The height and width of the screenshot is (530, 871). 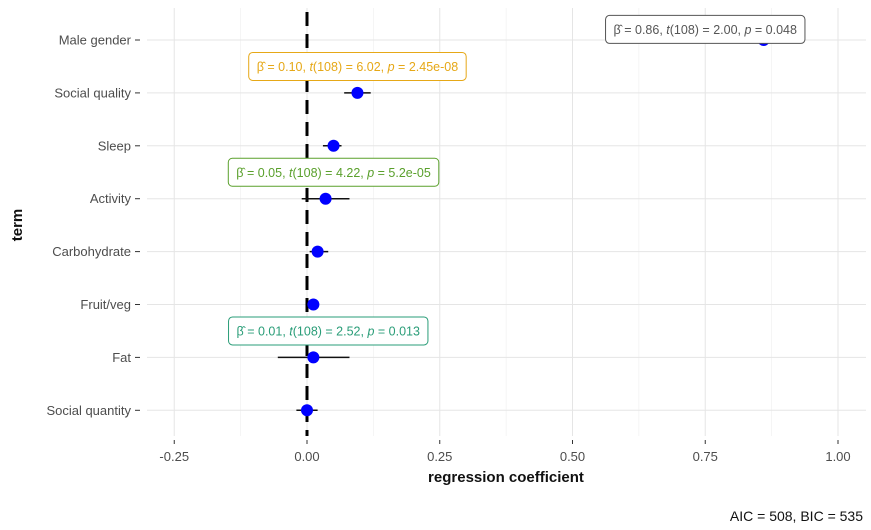 I want to click on annotation-text-part: = 2.45e-08, so click(x=427, y=67).